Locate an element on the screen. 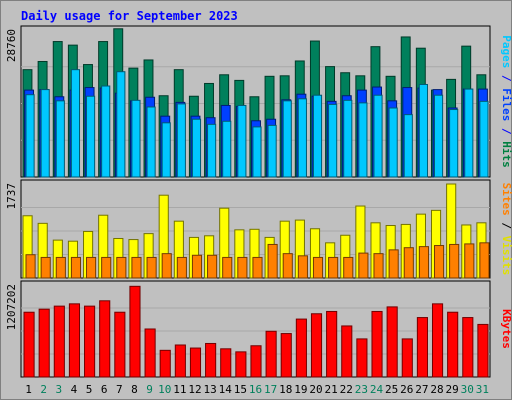  day-label: 28 is located at coordinates (436, 389).